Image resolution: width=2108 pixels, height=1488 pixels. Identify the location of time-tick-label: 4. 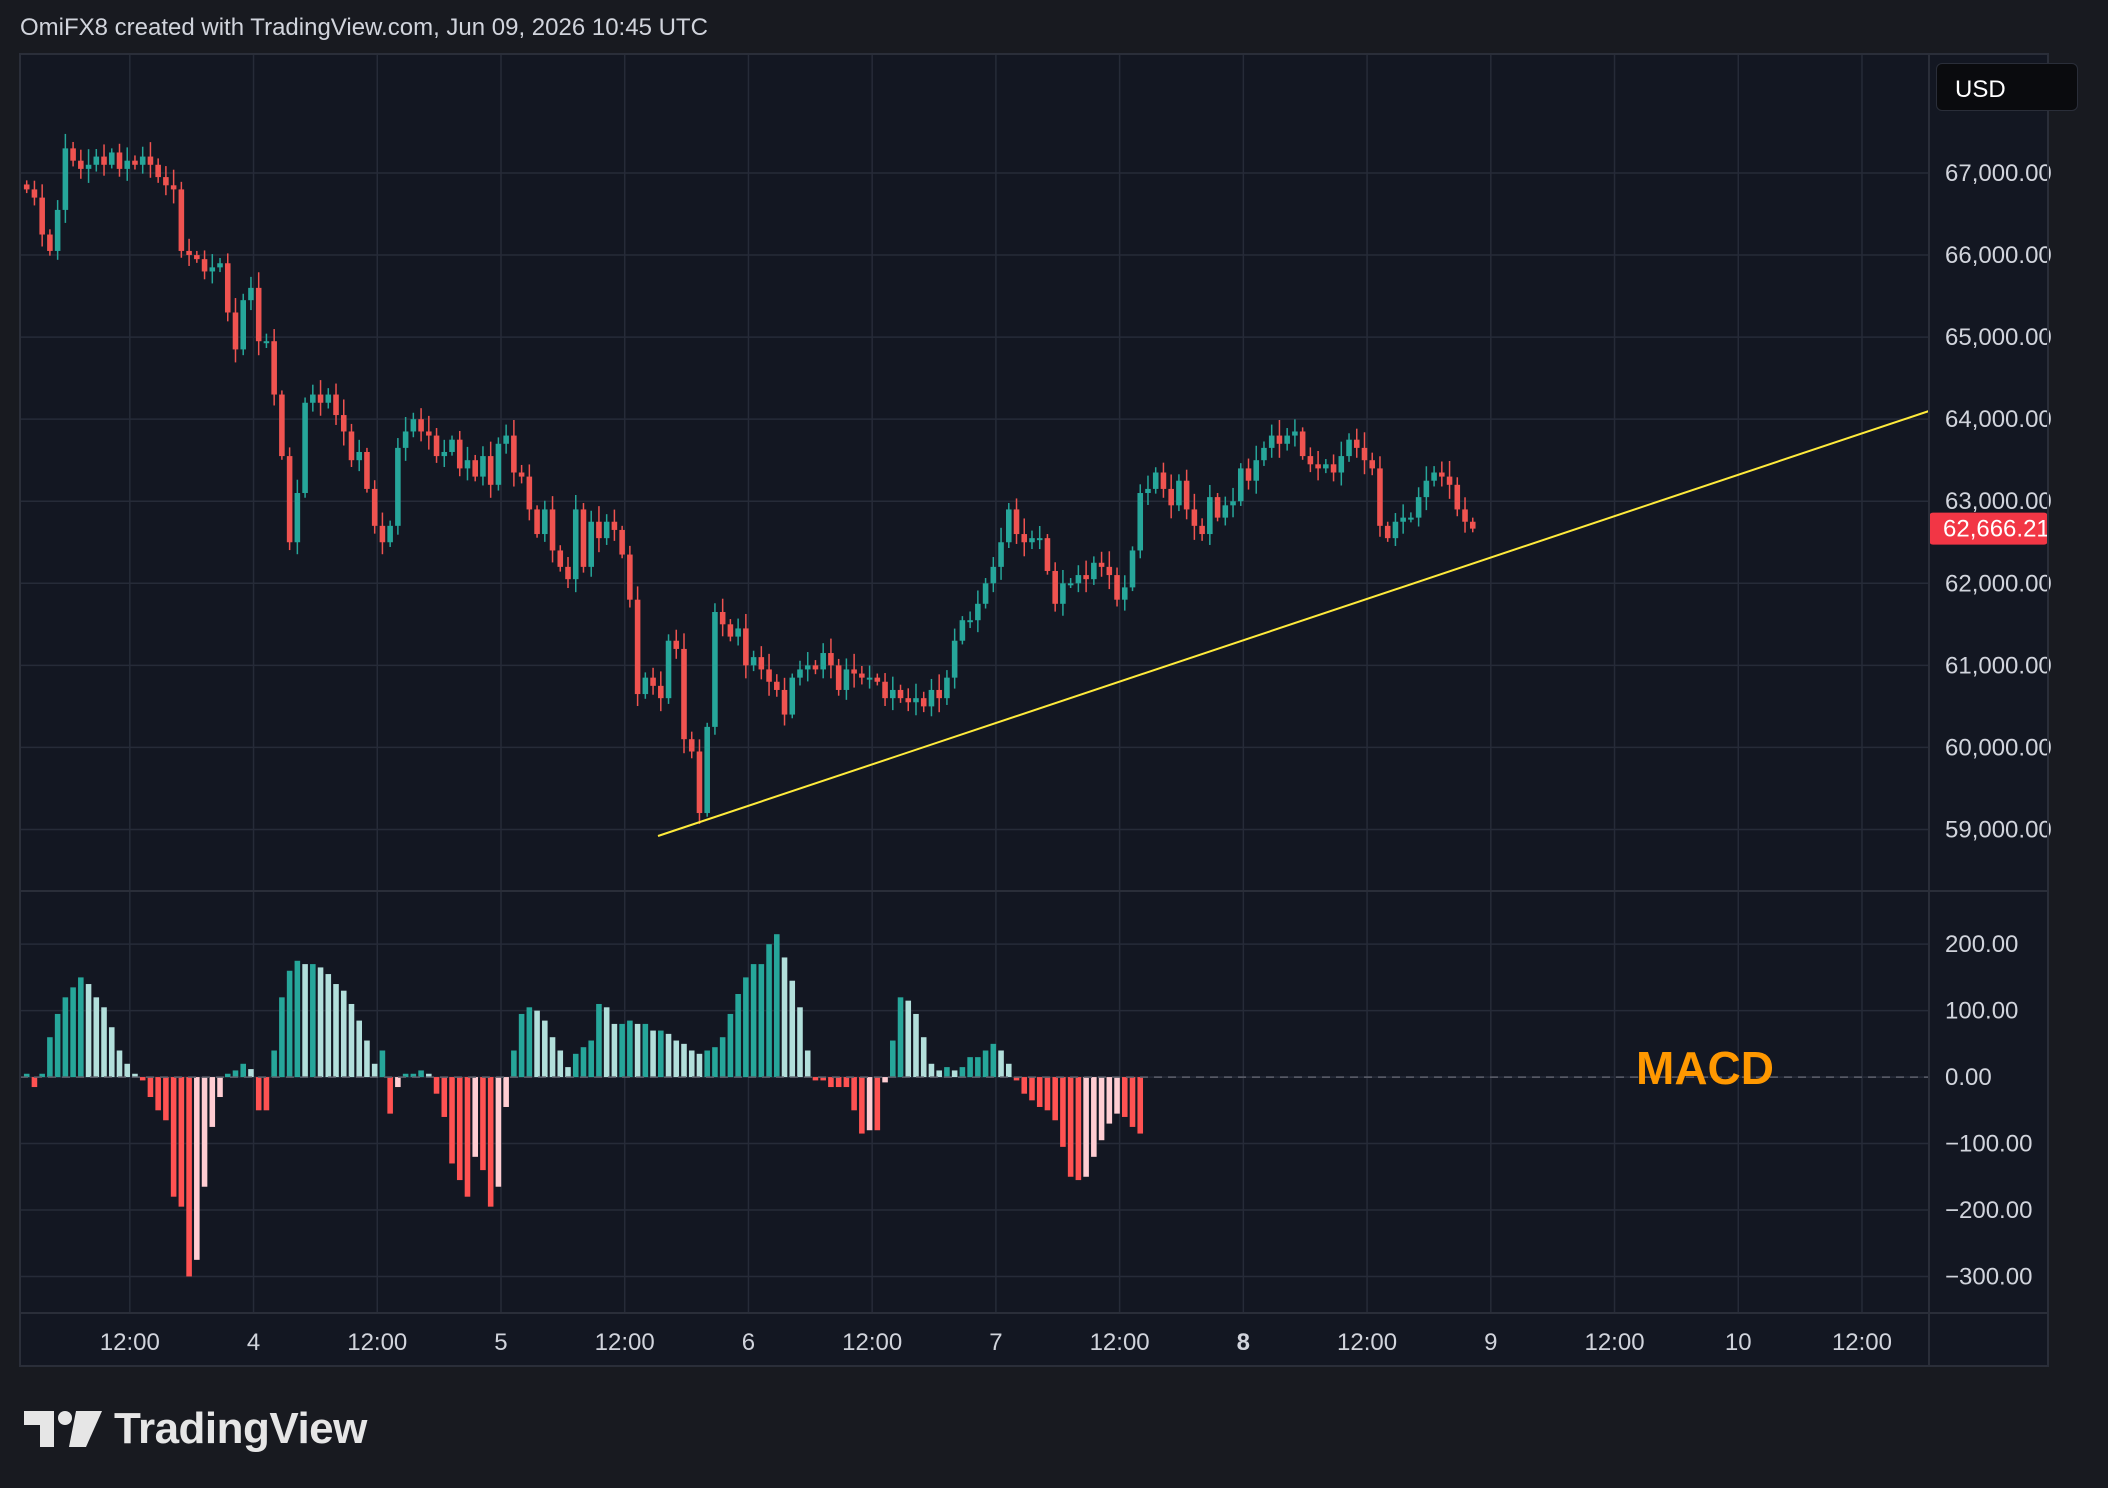
(253, 1342).